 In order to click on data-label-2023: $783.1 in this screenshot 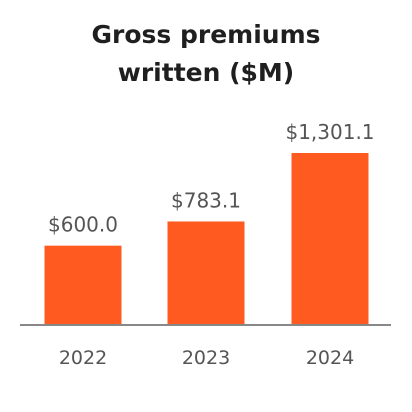, I will do `click(206, 200)`.